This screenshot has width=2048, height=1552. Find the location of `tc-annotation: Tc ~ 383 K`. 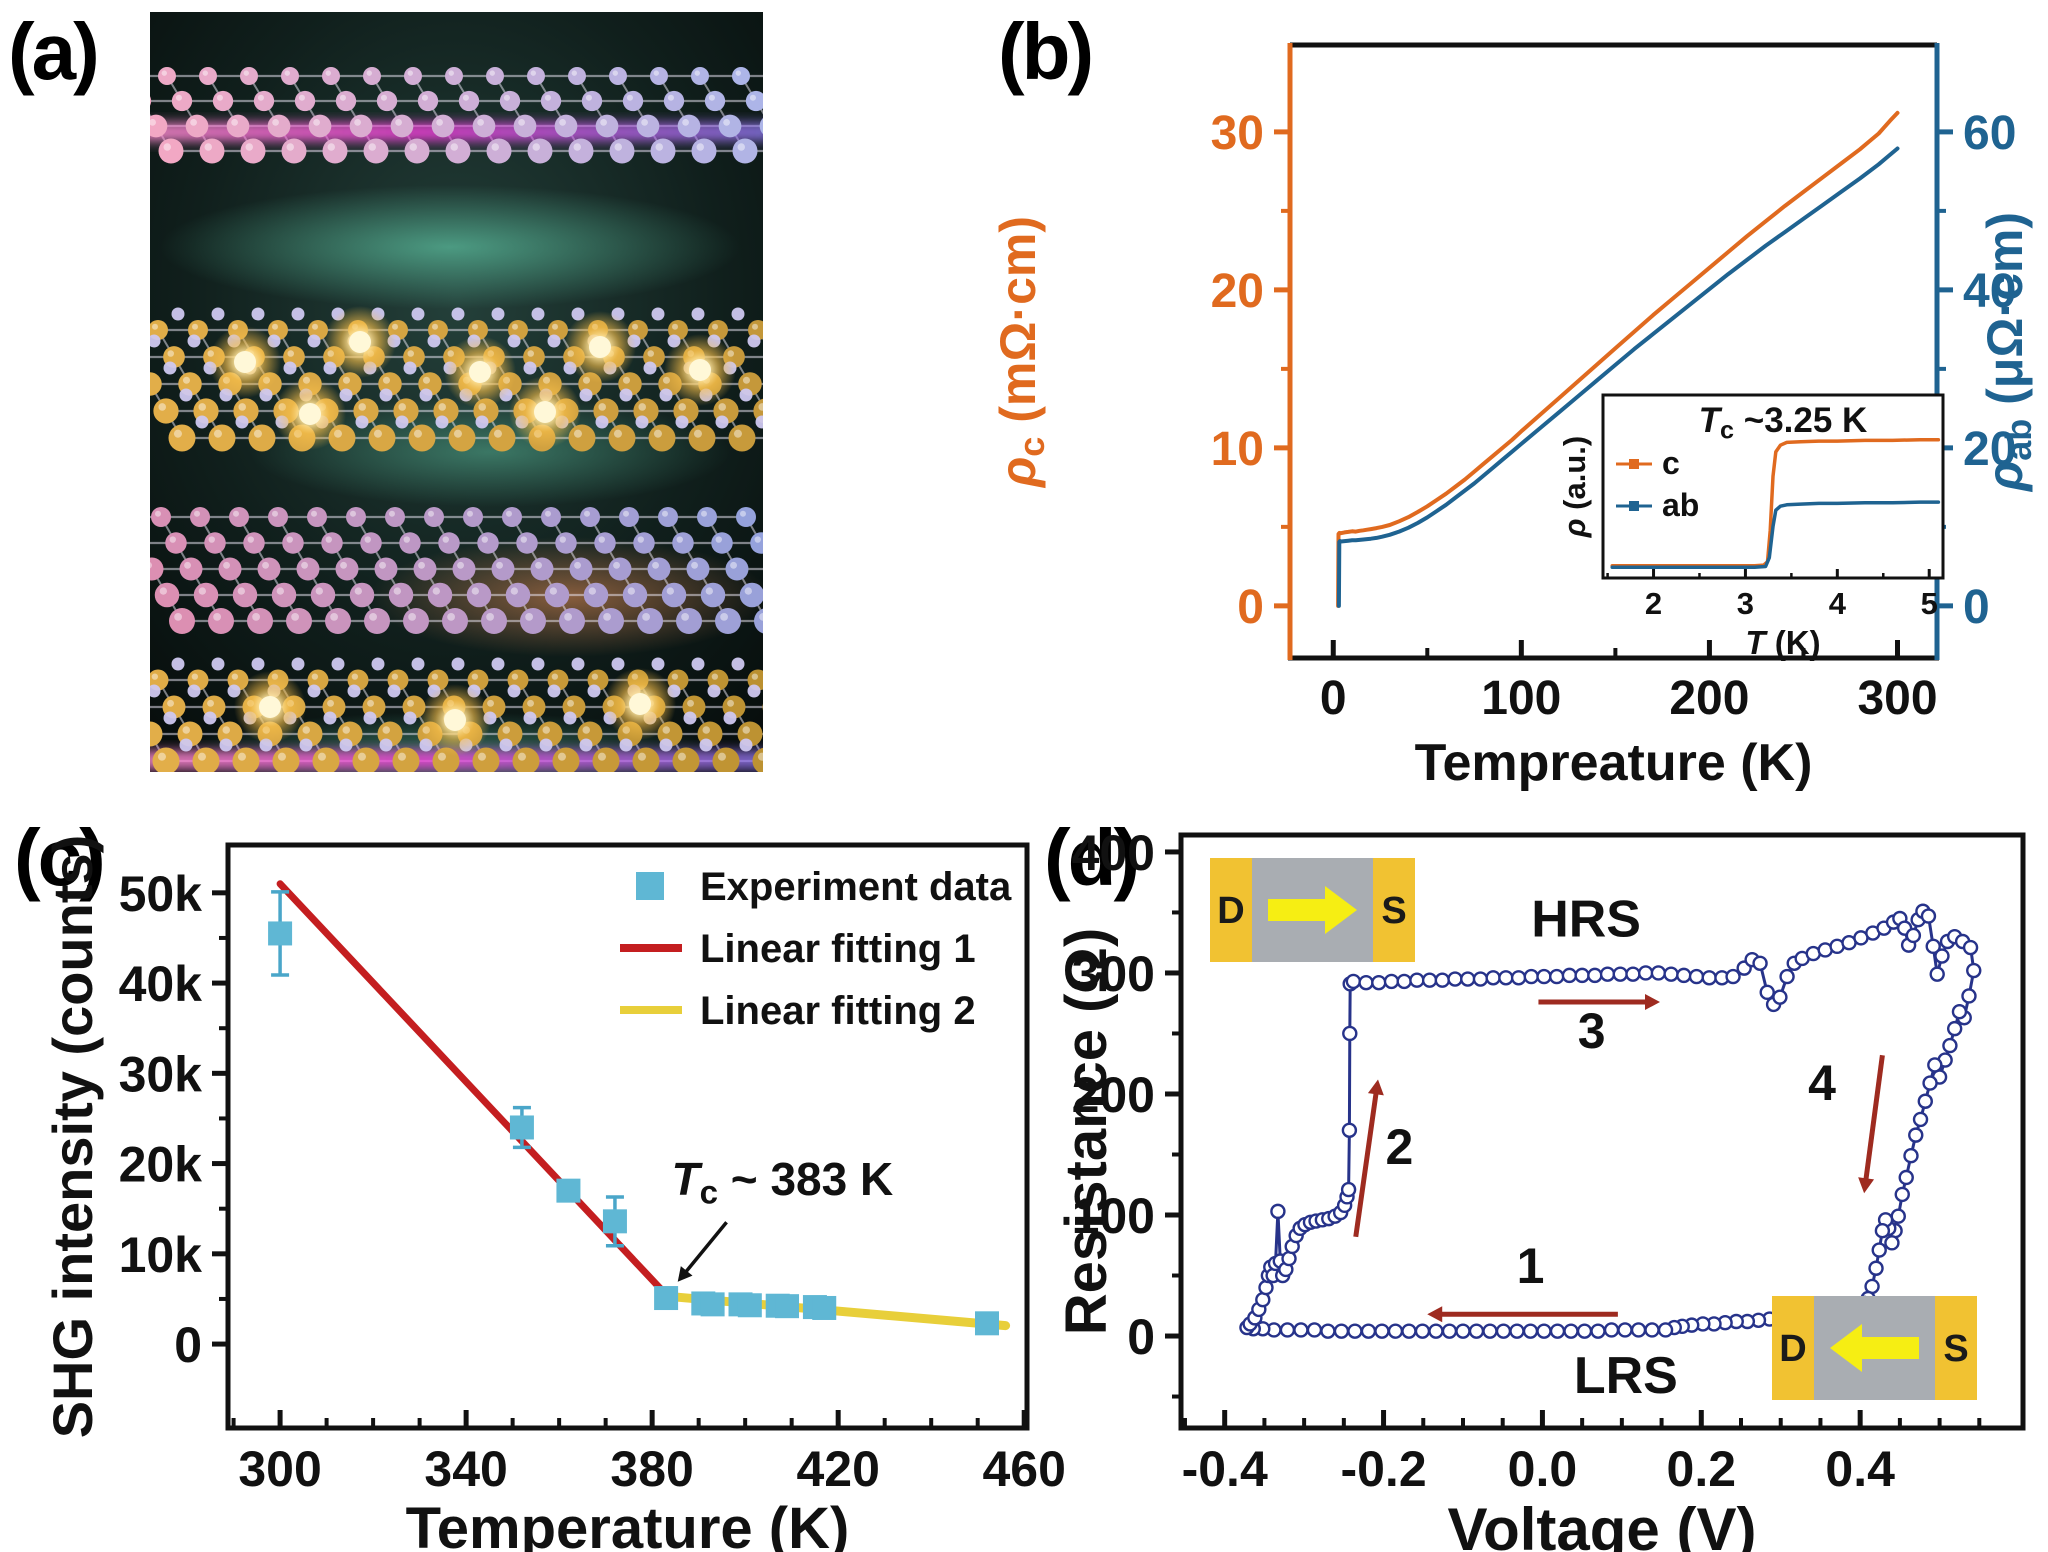

tc-annotation: Tc ~ 383 K is located at coordinates (783, 1182).